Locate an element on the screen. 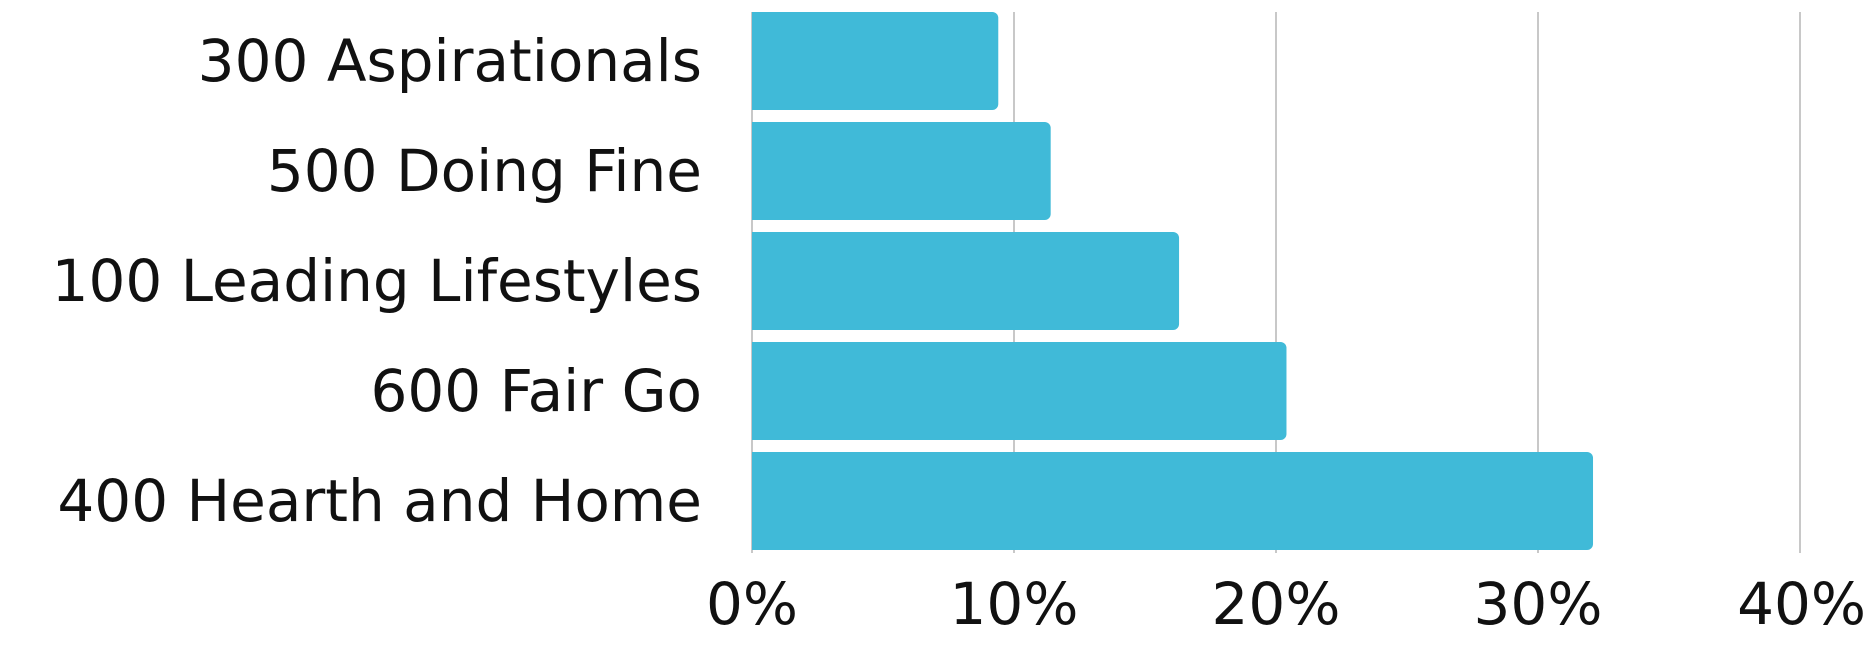 This screenshot has height=649, width=1871. x-tick-label-3: 30% is located at coordinates (1538, 604).